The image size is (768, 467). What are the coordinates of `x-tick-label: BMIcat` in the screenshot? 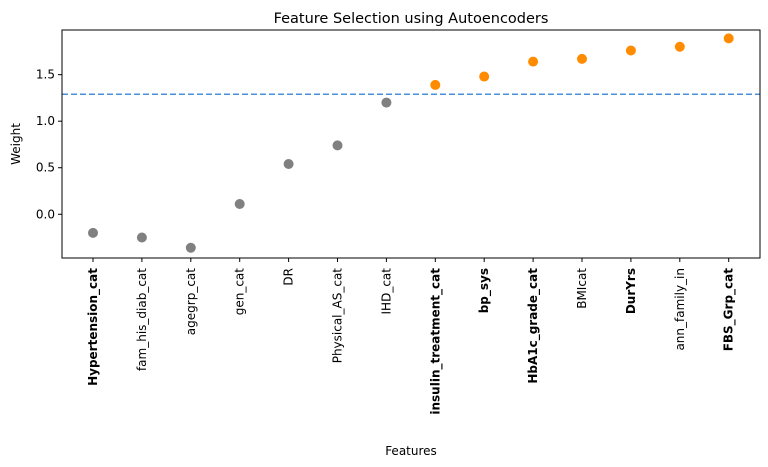 It's located at (582, 288).